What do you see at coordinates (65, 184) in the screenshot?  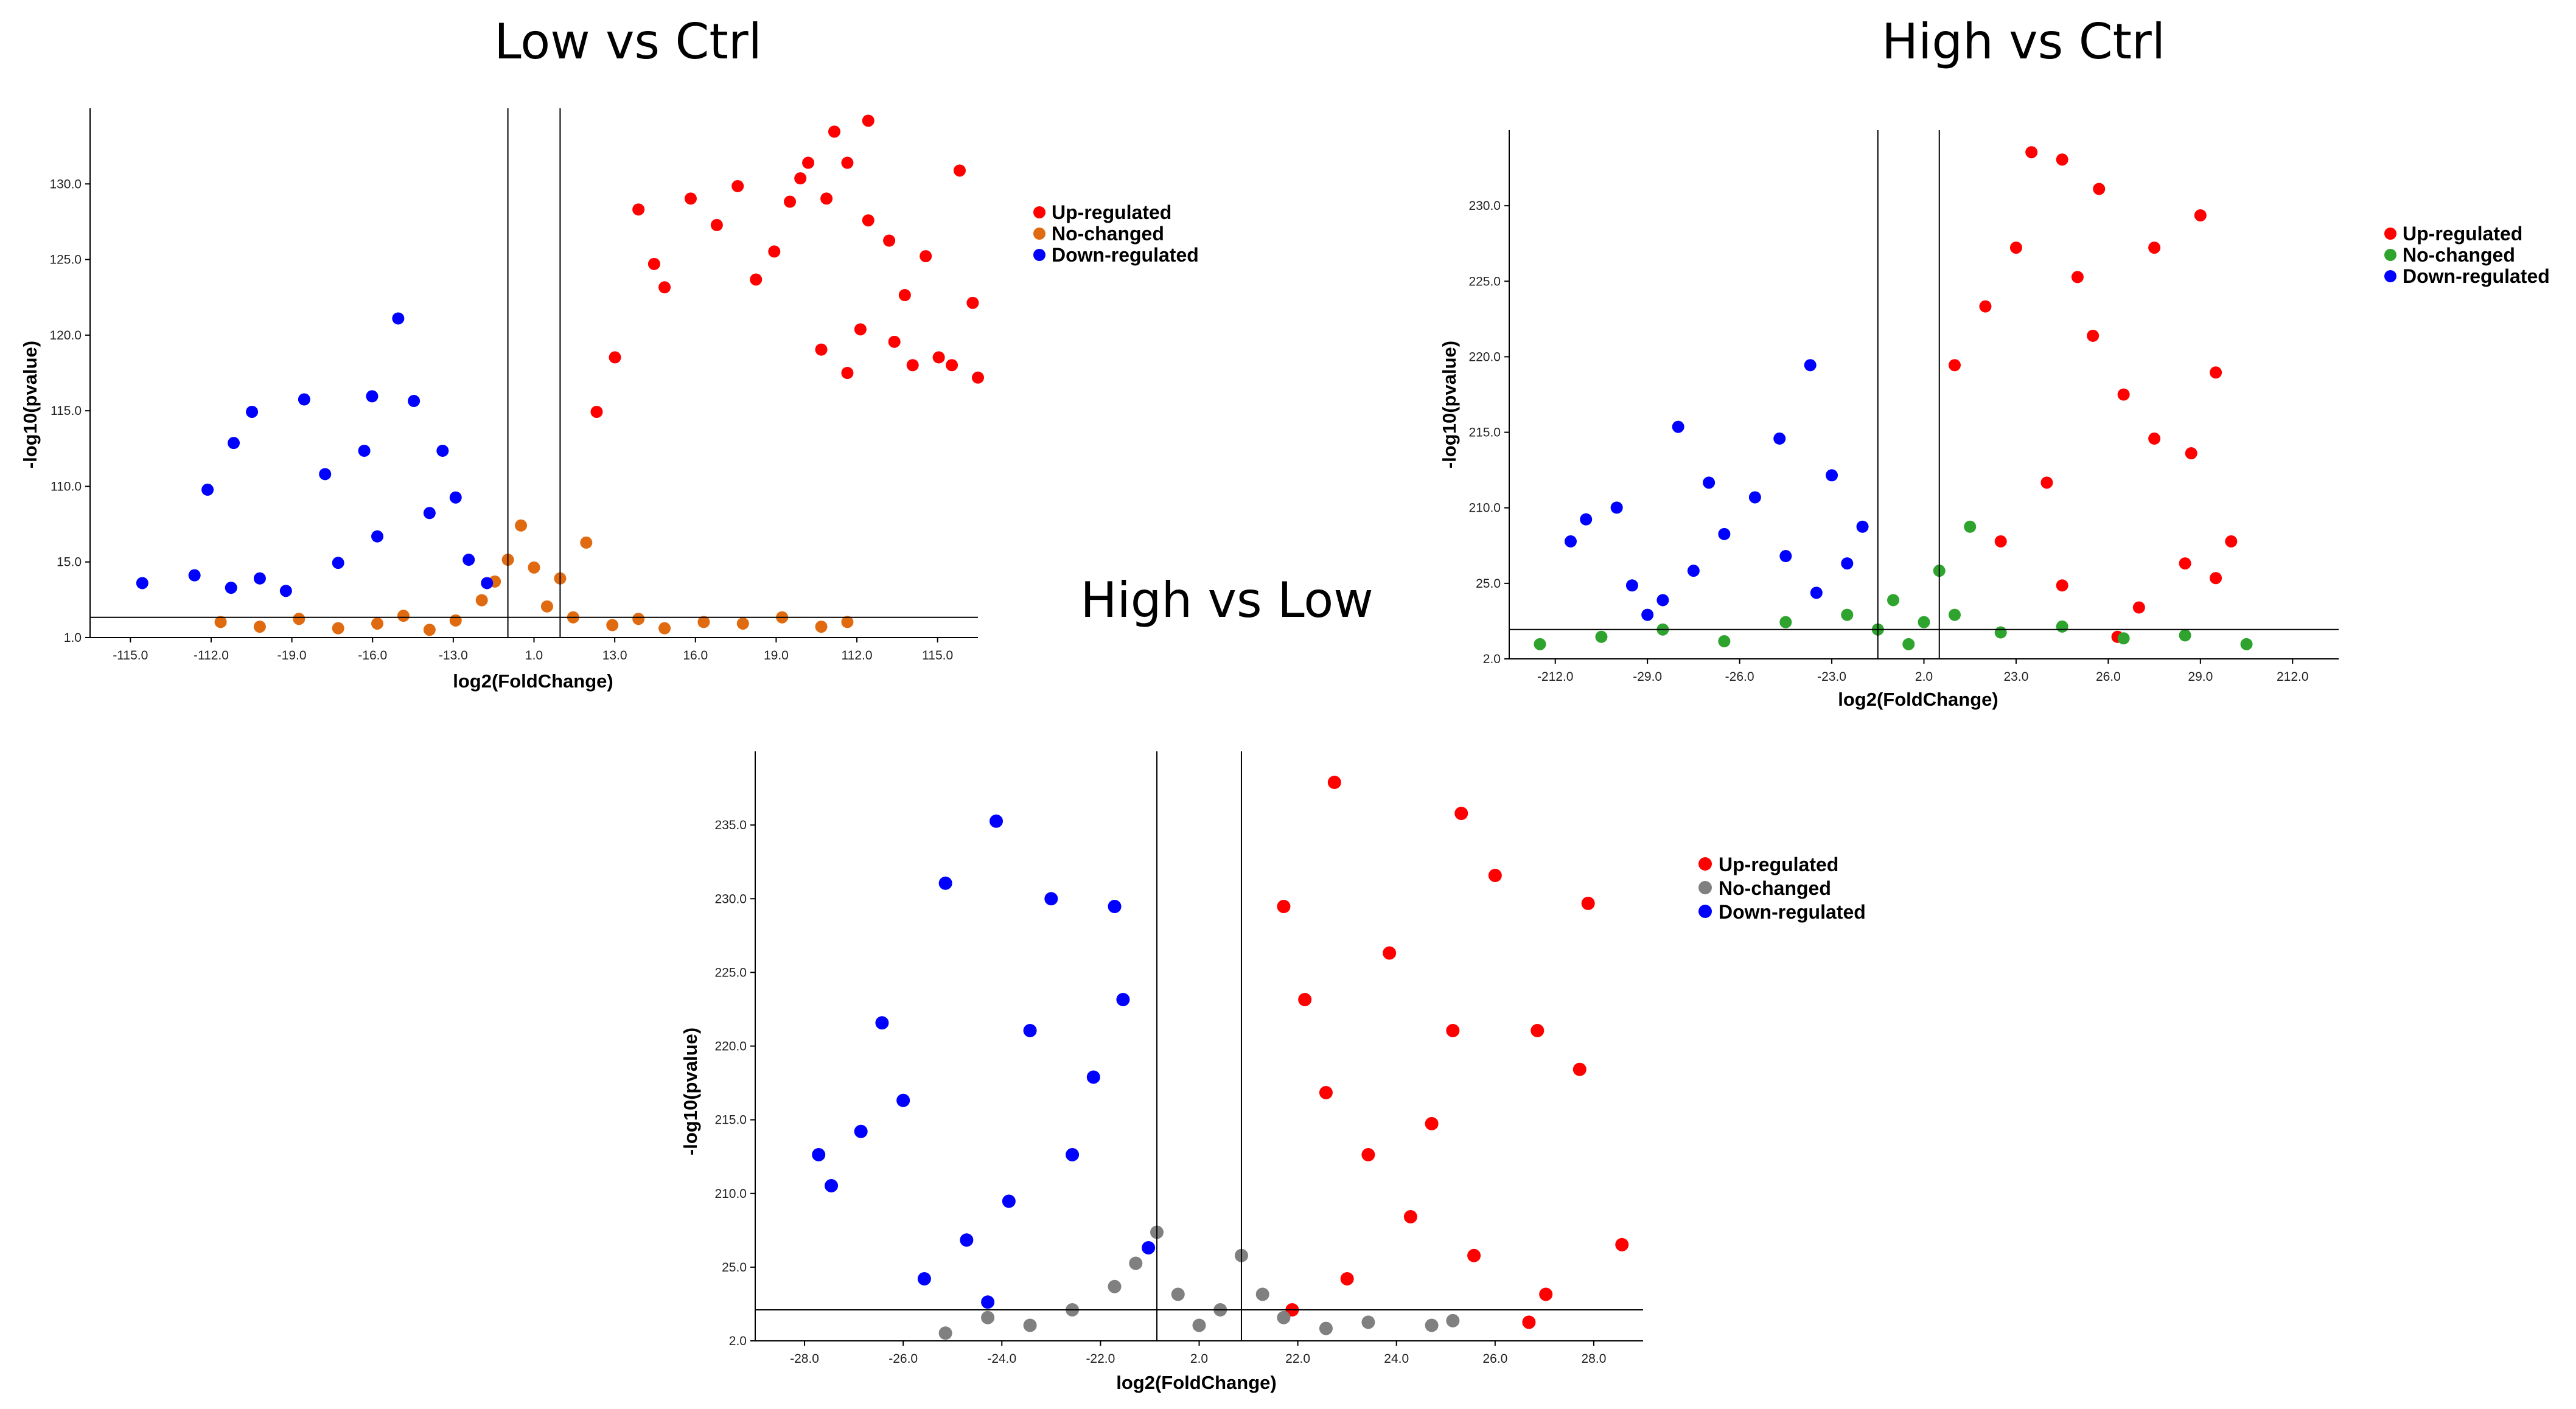 I see `y-tick-label: 130.0` at bounding box center [65, 184].